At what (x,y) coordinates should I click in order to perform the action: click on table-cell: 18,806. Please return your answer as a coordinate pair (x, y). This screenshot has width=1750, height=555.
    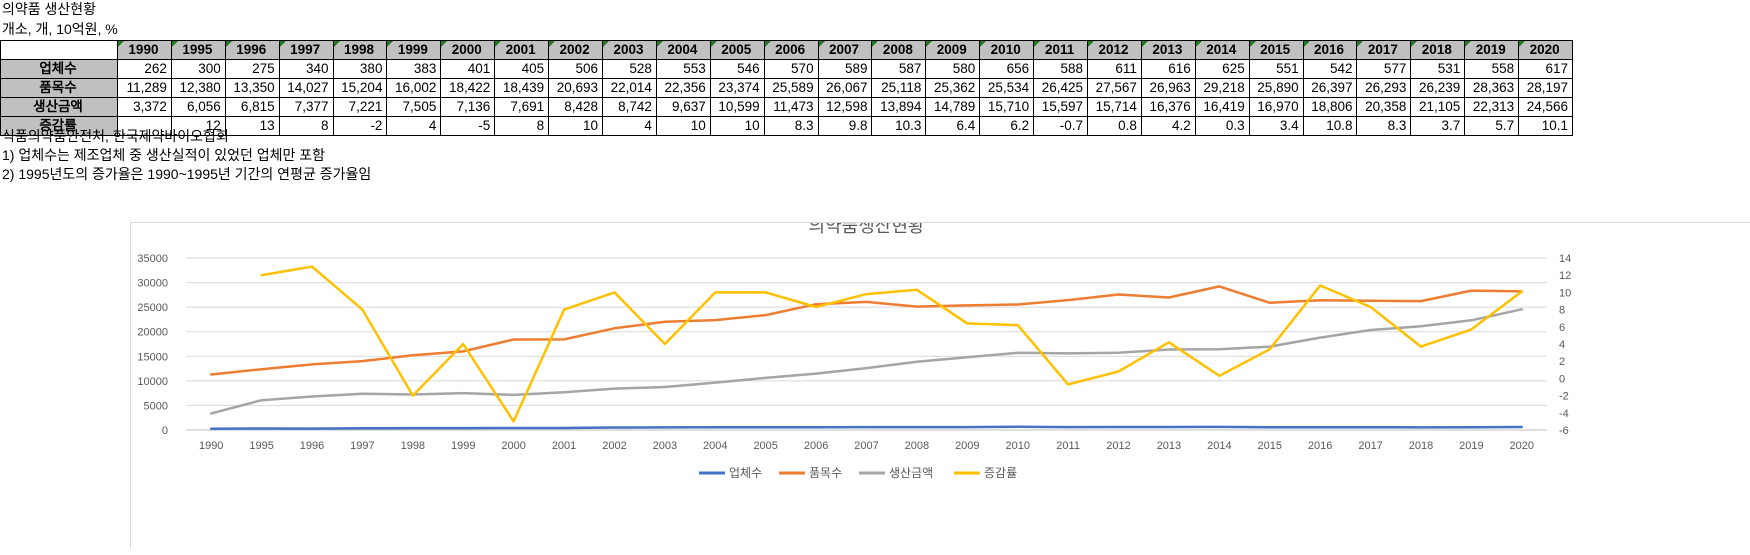
    Looking at the image, I should click on (1330, 107).